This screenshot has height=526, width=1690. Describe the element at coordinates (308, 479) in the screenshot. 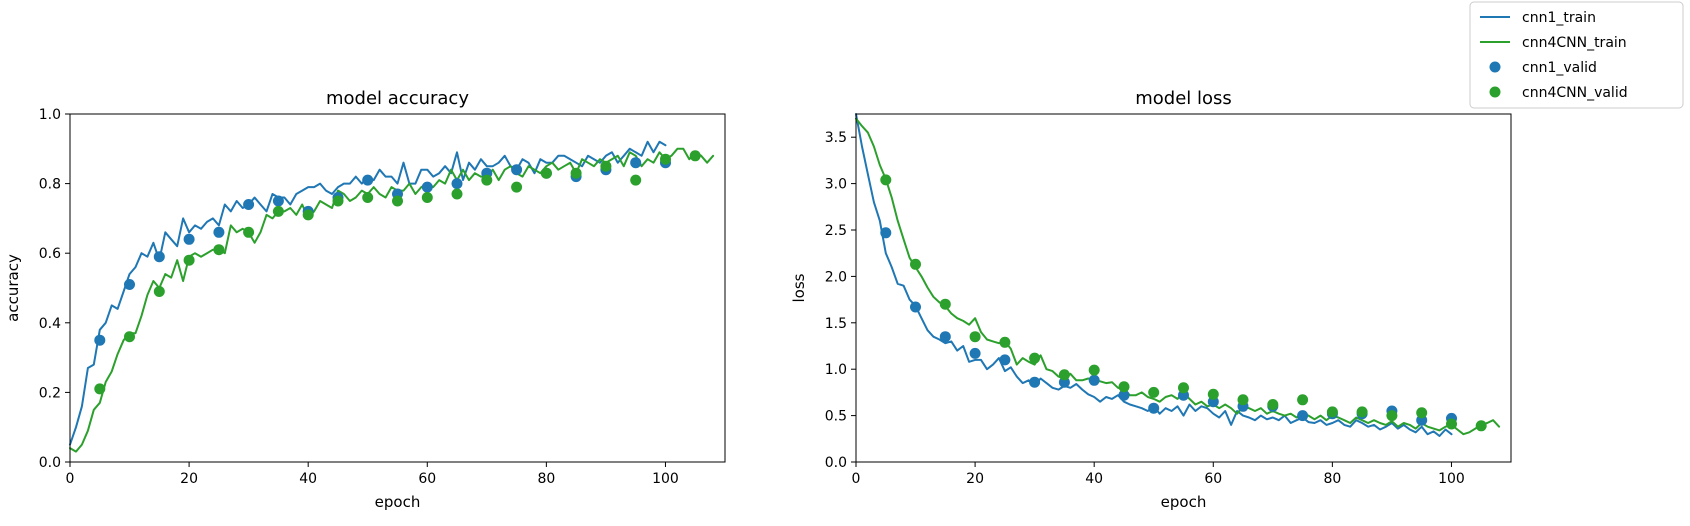

I see `accuracy-x-tick-label: 40` at that location.